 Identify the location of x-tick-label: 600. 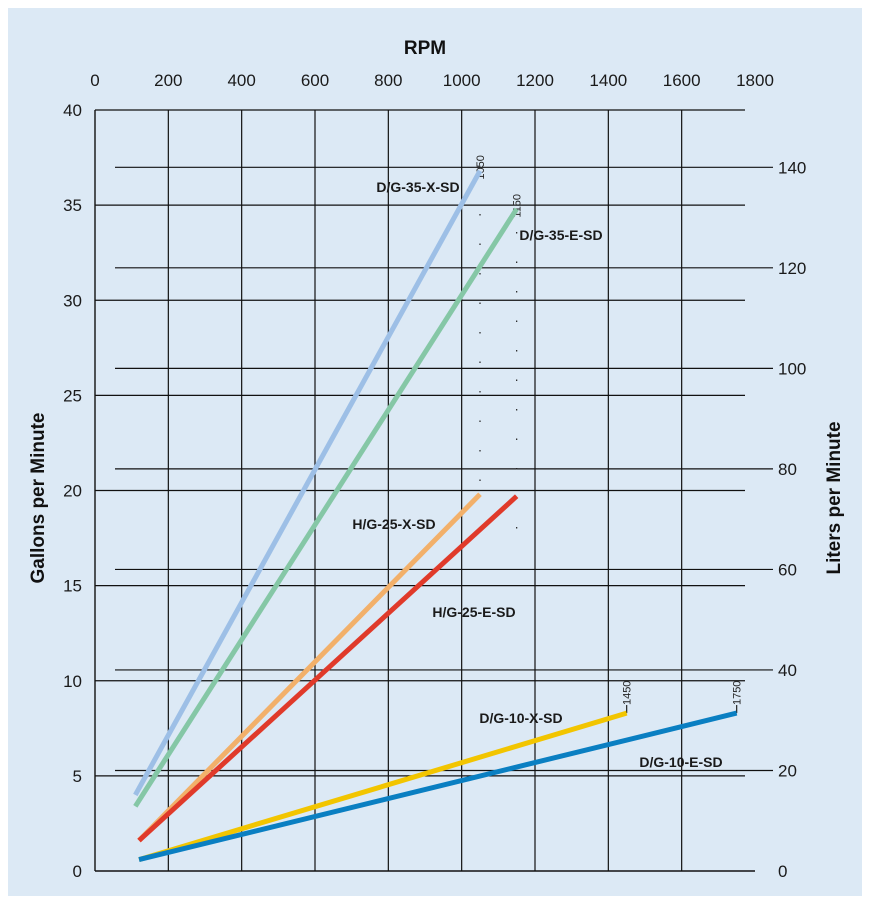
(315, 80).